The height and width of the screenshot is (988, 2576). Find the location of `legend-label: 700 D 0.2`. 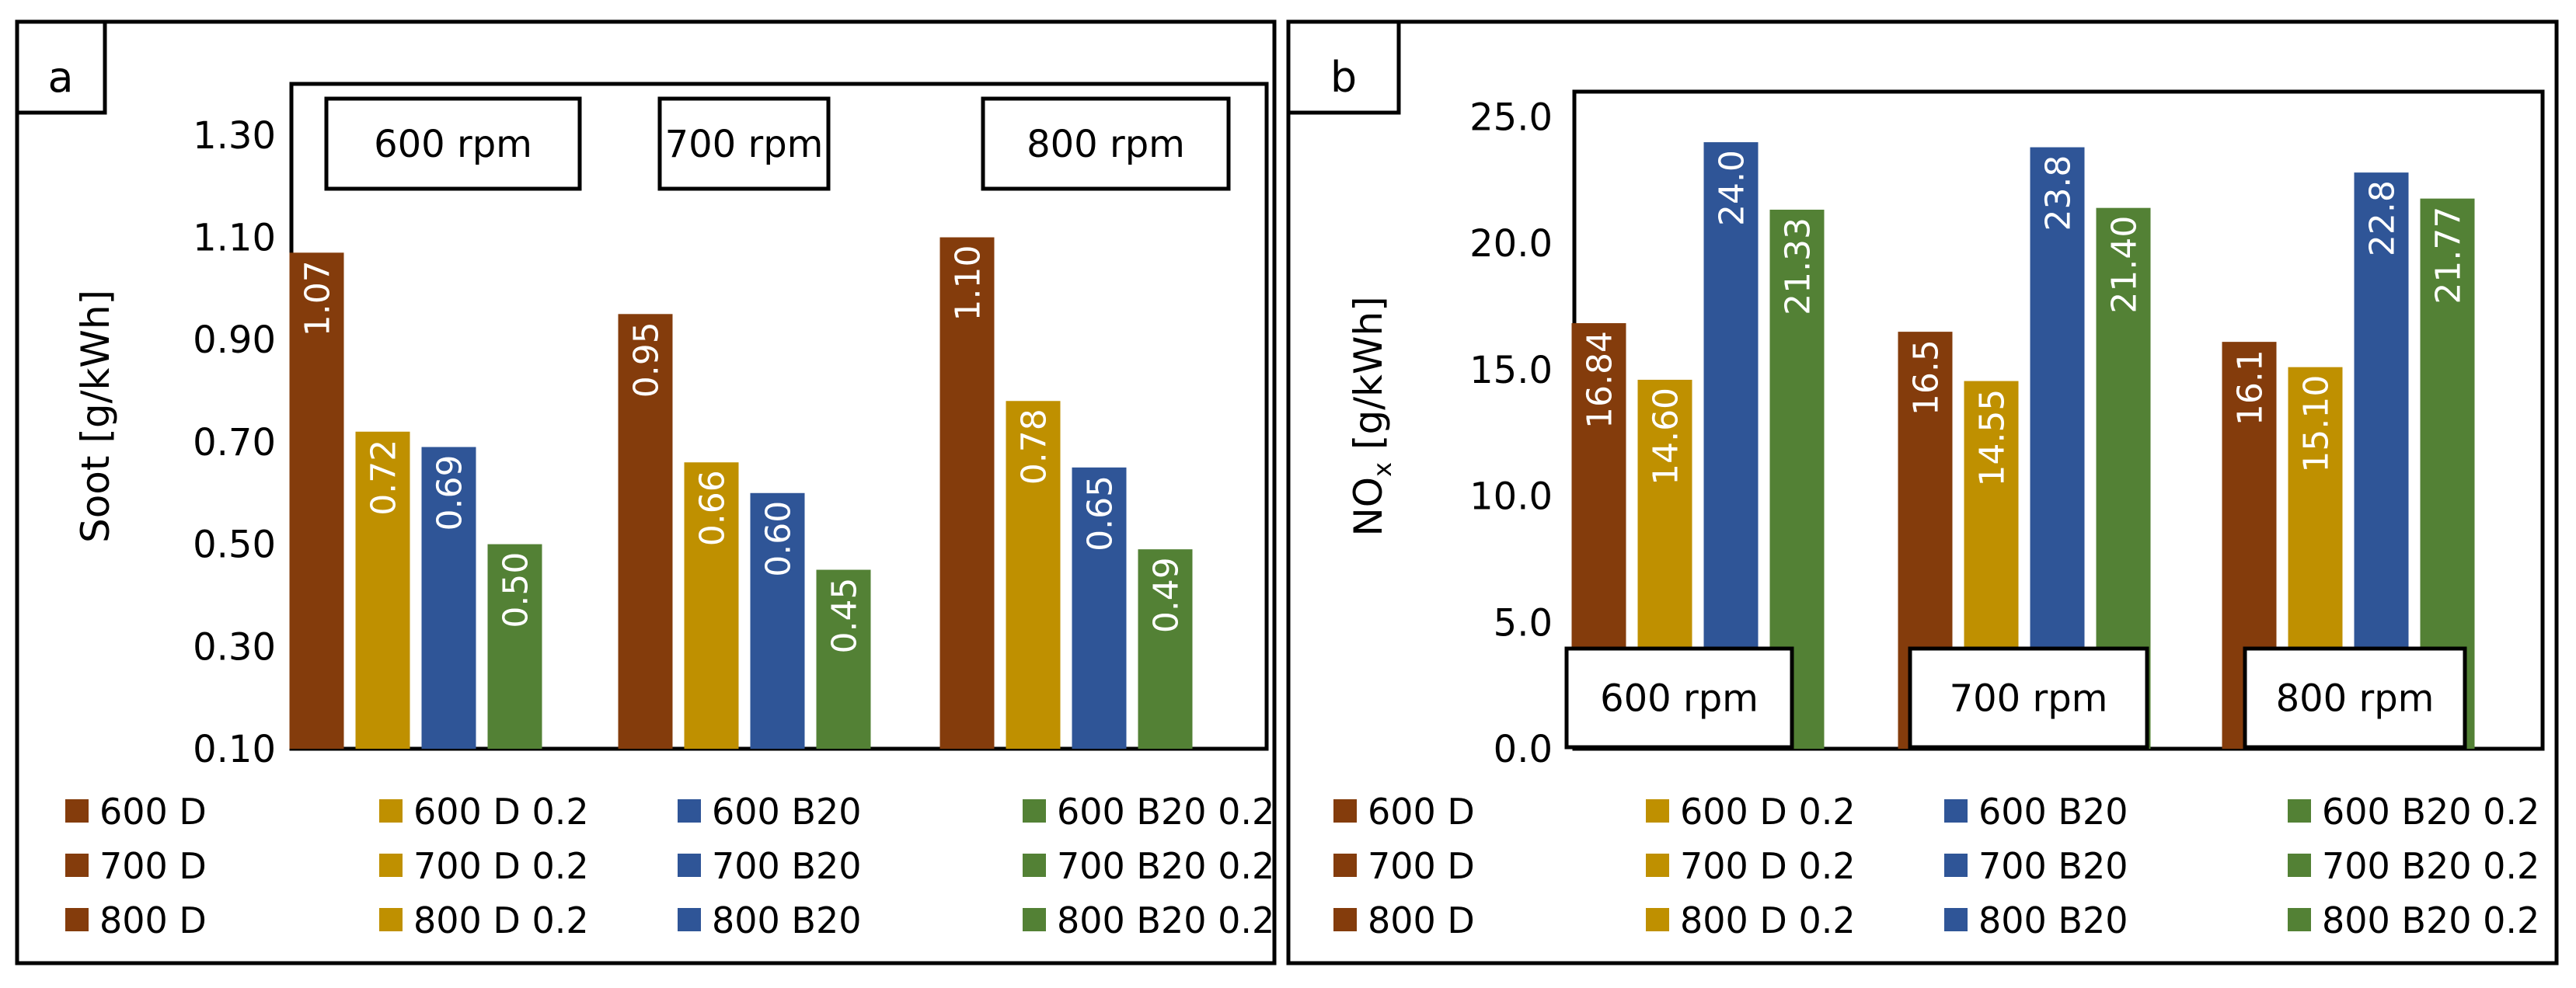

legend-label: 700 D 0.2 is located at coordinates (1768, 866).